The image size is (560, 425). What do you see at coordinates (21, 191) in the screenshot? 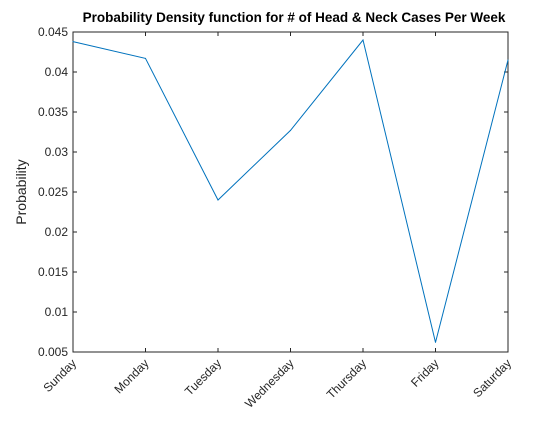
I see `y-axis-label: Probability` at bounding box center [21, 191].